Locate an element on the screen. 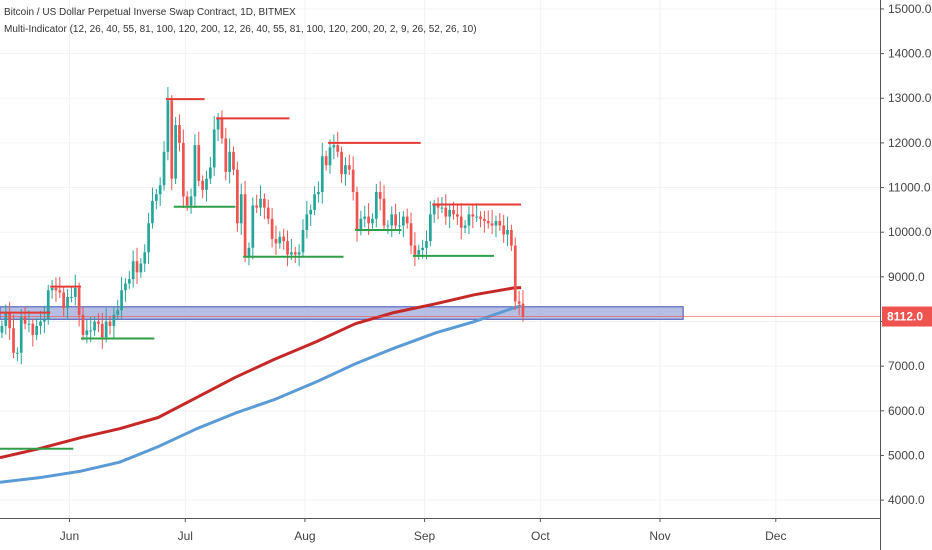 Image resolution: width=932 pixels, height=550 pixels. x-tick-label: Jun is located at coordinates (69, 536).